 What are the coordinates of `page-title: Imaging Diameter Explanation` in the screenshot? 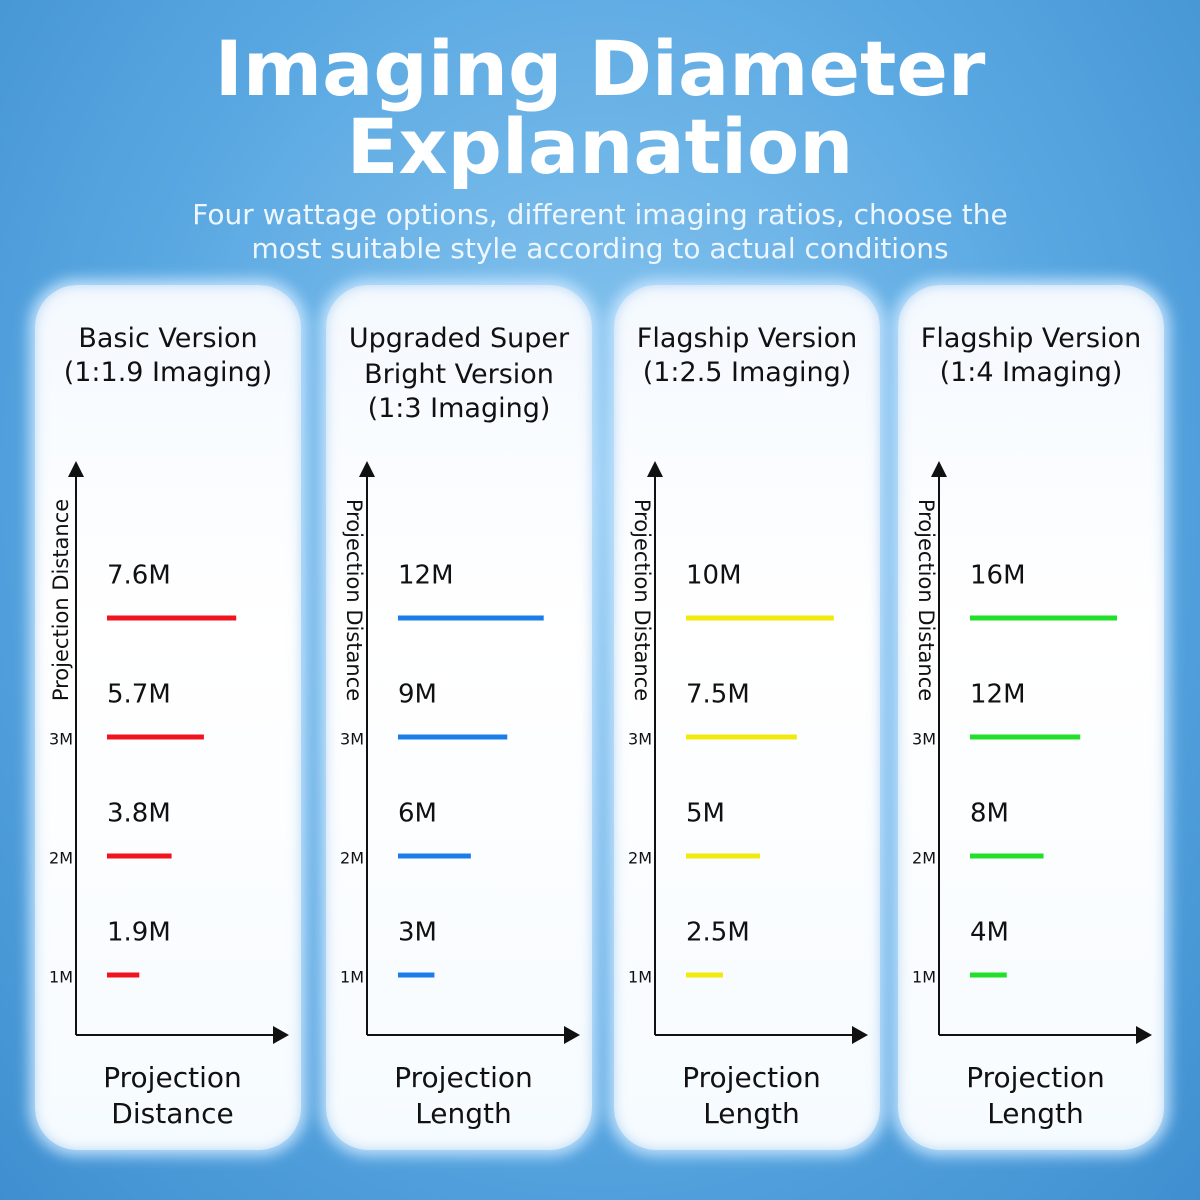 It's located at (600, 107).